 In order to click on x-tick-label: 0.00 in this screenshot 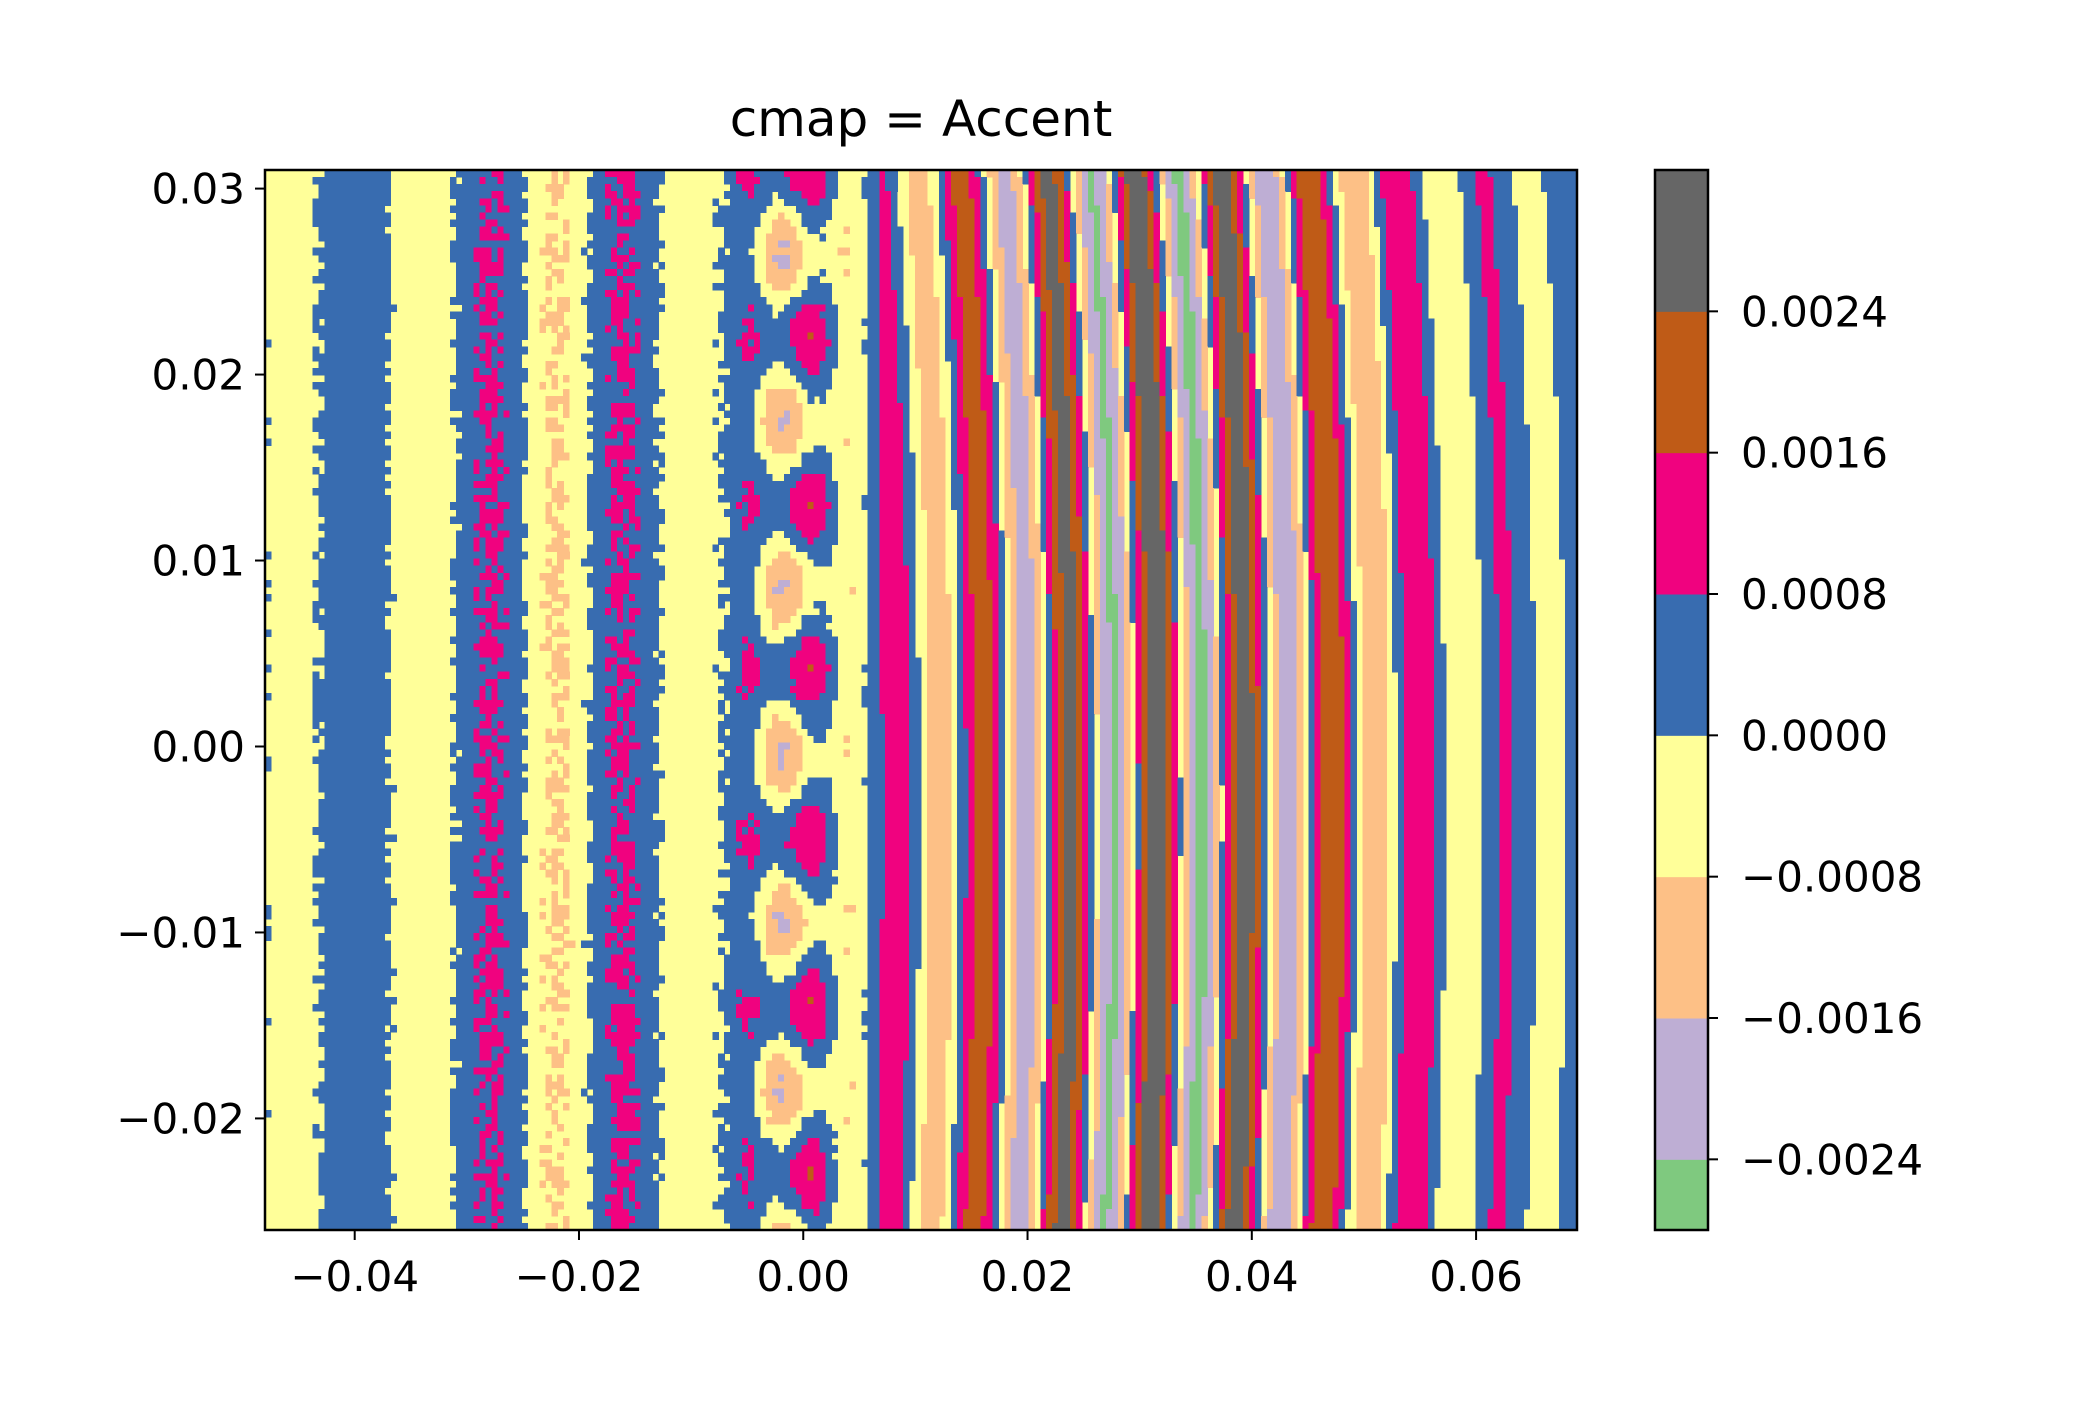, I will do `click(803, 1276)`.